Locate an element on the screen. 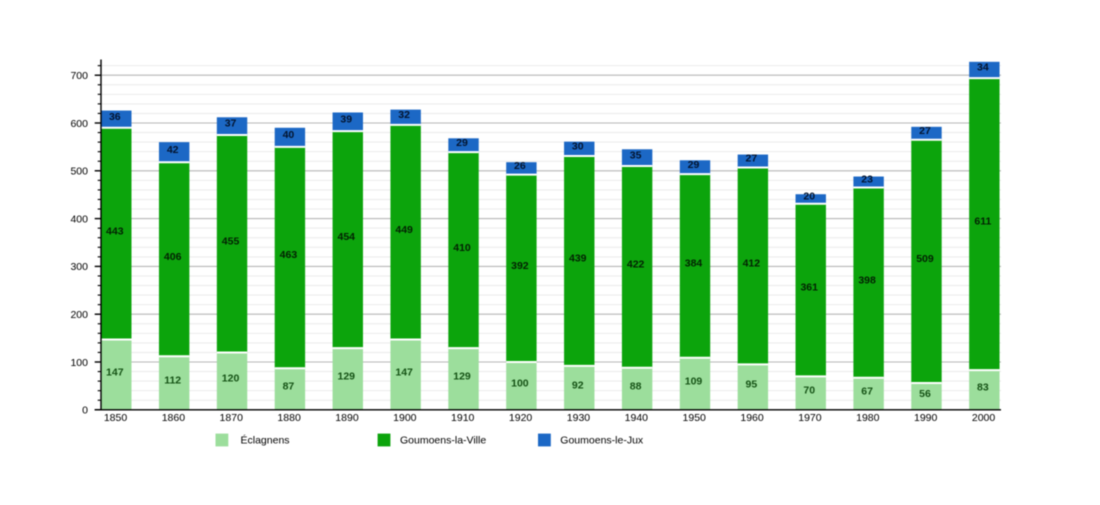 The height and width of the screenshot is (505, 1100). svg-text: 42 is located at coordinates (173, 150).